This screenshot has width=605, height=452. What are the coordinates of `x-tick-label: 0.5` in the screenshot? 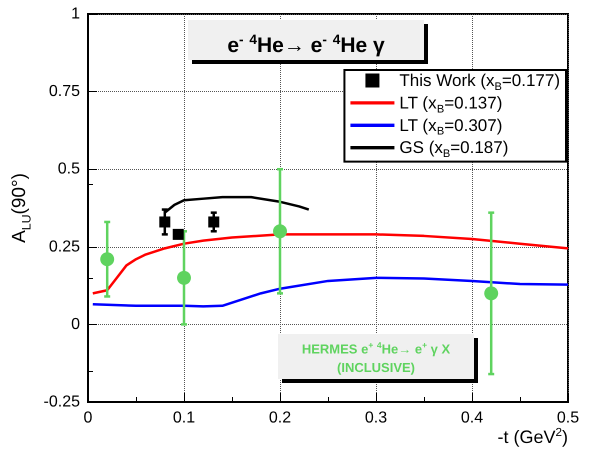 It's located at (568, 418).